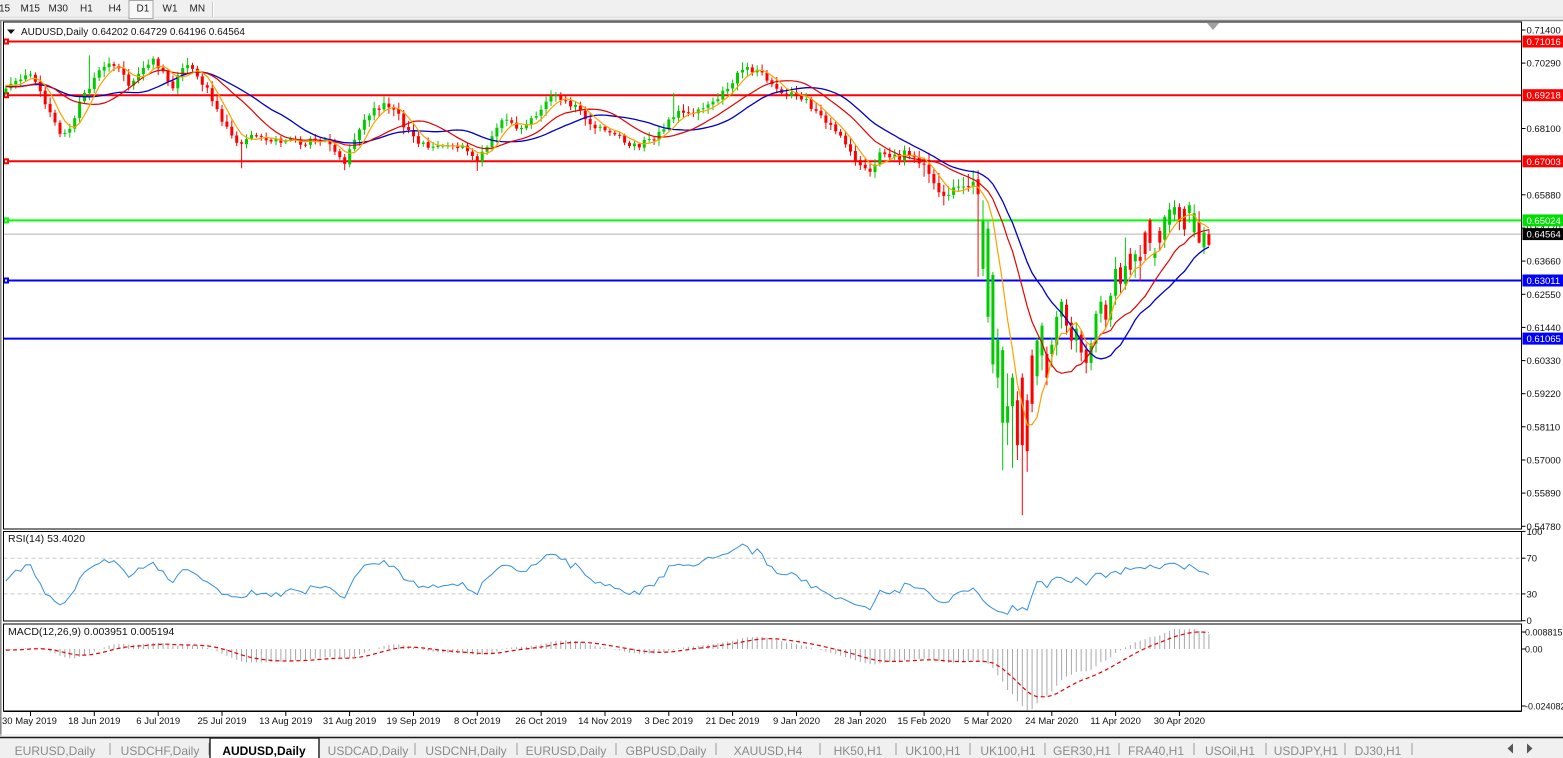 The height and width of the screenshot is (758, 1563). Describe the element at coordinates (5, 9) in the screenshot. I see `svg-text: 15` at that location.